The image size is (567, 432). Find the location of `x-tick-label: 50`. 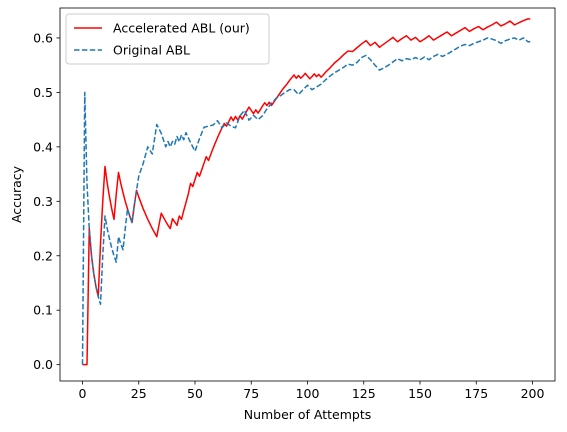

x-tick-label: 50 is located at coordinates (195, 393).